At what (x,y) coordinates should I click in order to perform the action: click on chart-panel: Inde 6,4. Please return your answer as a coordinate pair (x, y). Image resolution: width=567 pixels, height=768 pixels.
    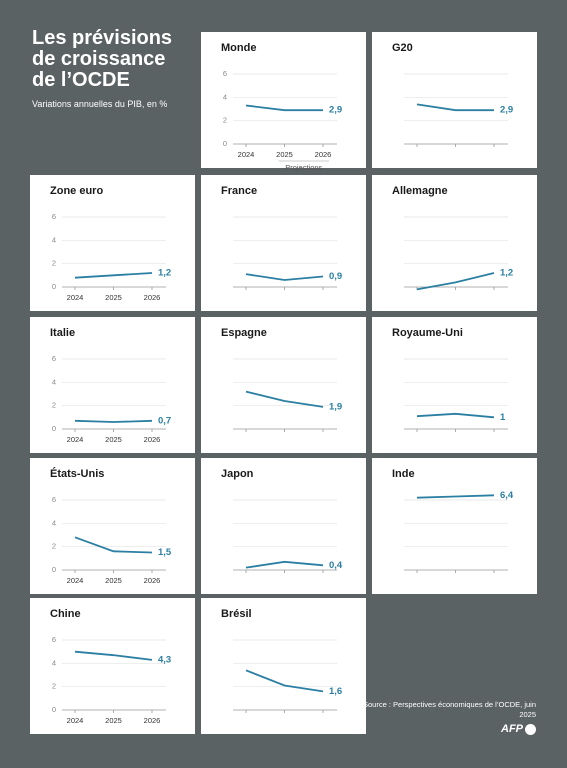
    Looking at the image, I should click on (454, 526).